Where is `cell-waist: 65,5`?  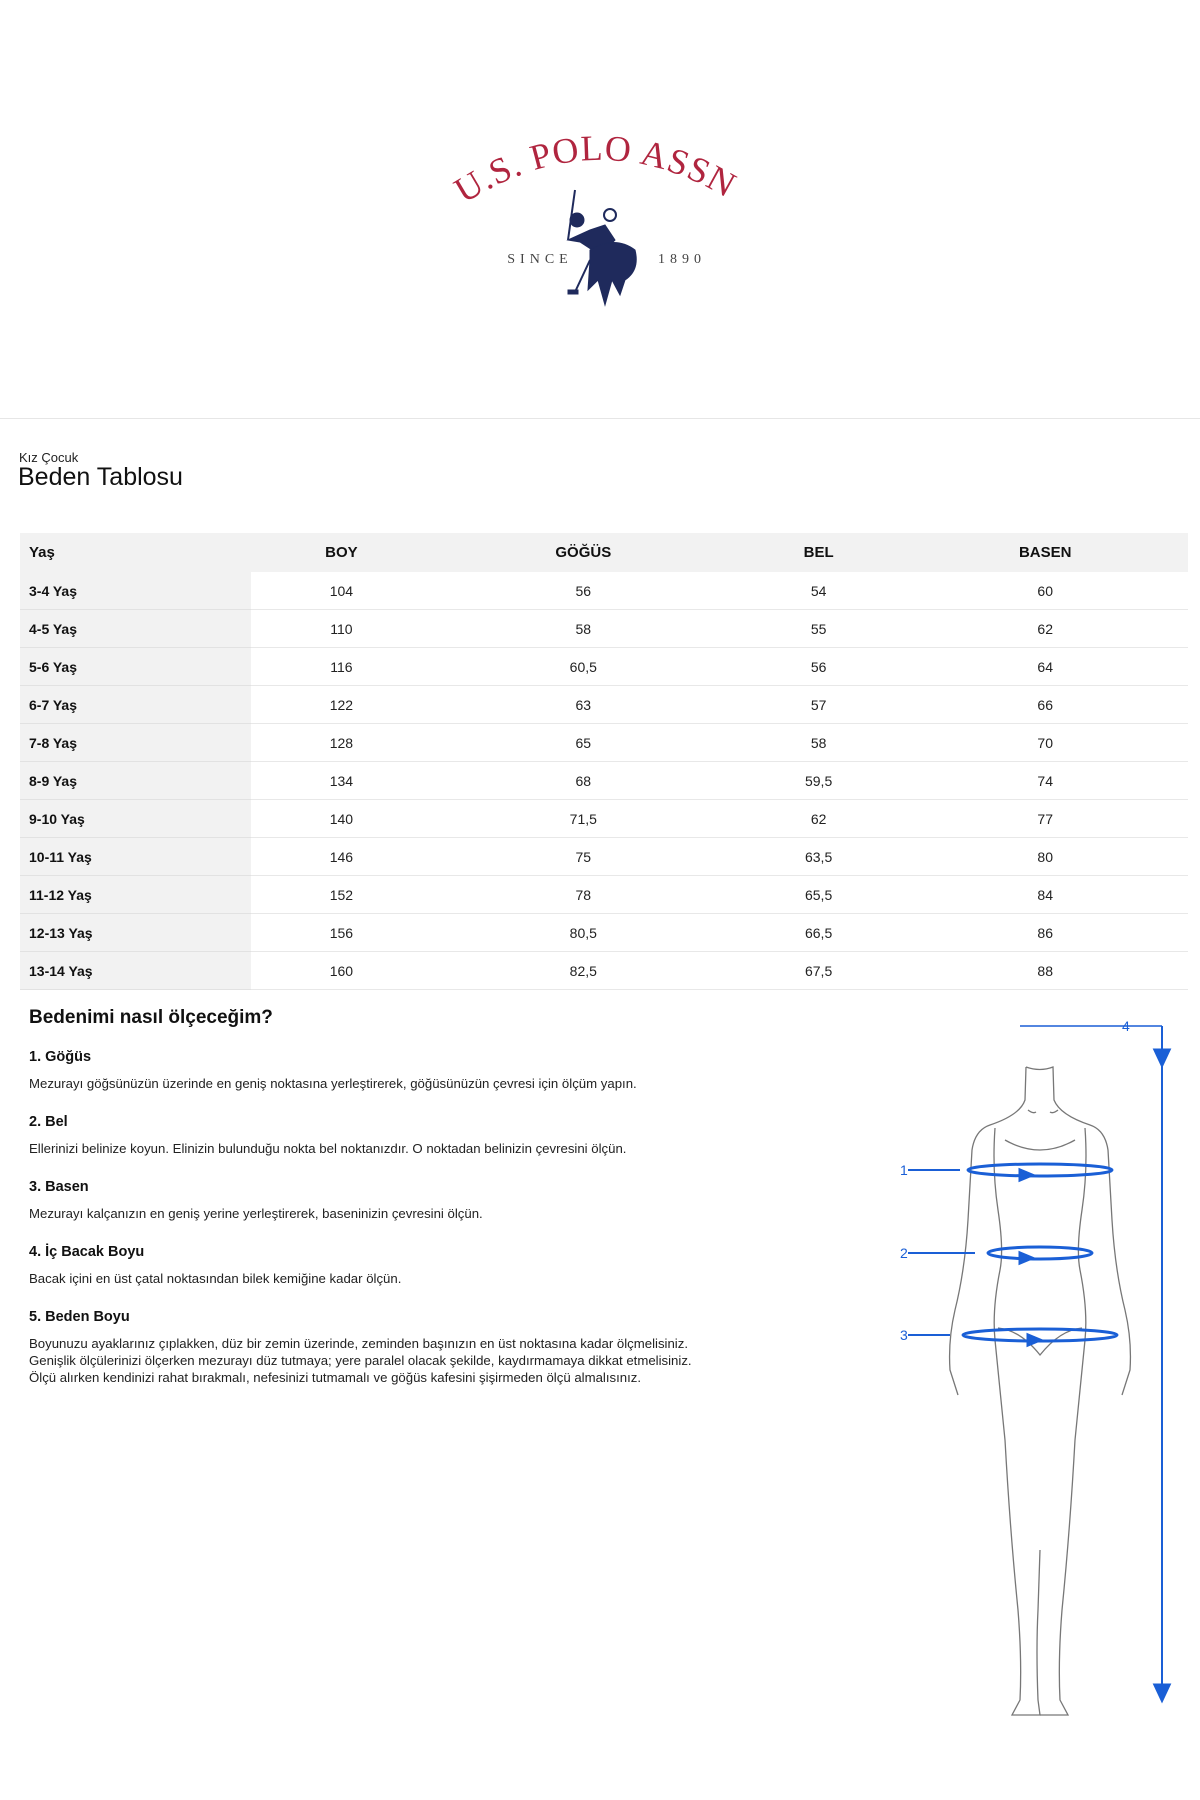 cell-waist: 65,5 is located at coordinates (818, 894).